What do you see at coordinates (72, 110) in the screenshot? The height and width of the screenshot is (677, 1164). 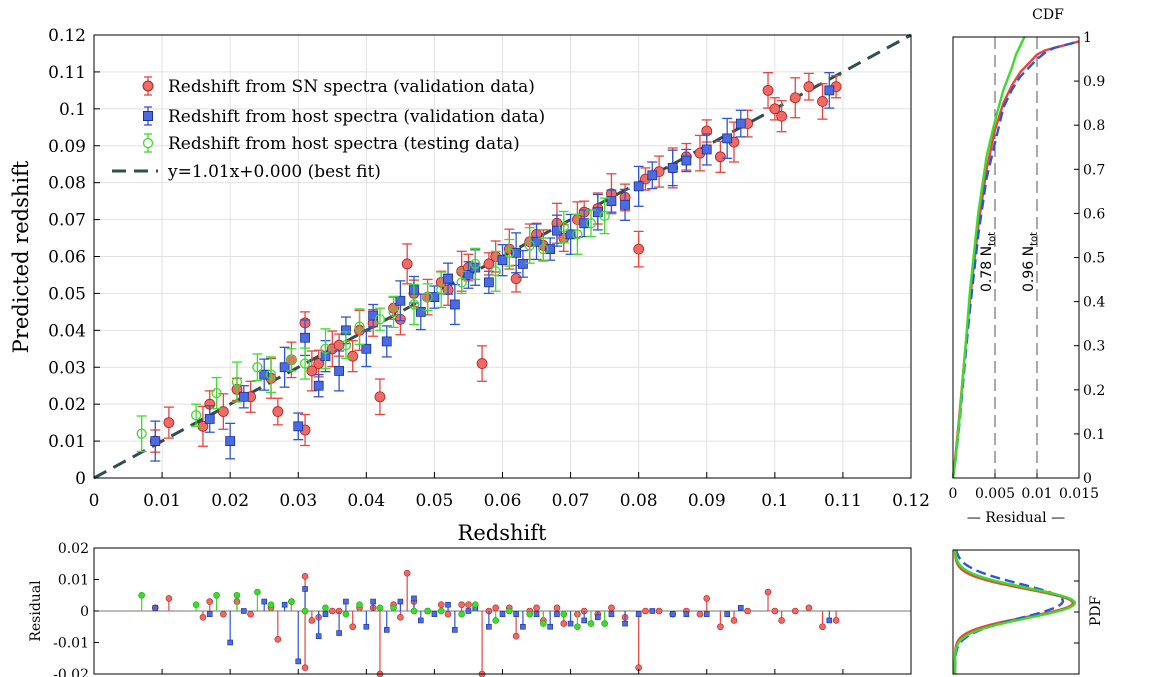 I see `y-tick-label: 0.1` at bounding box center [72, 110].